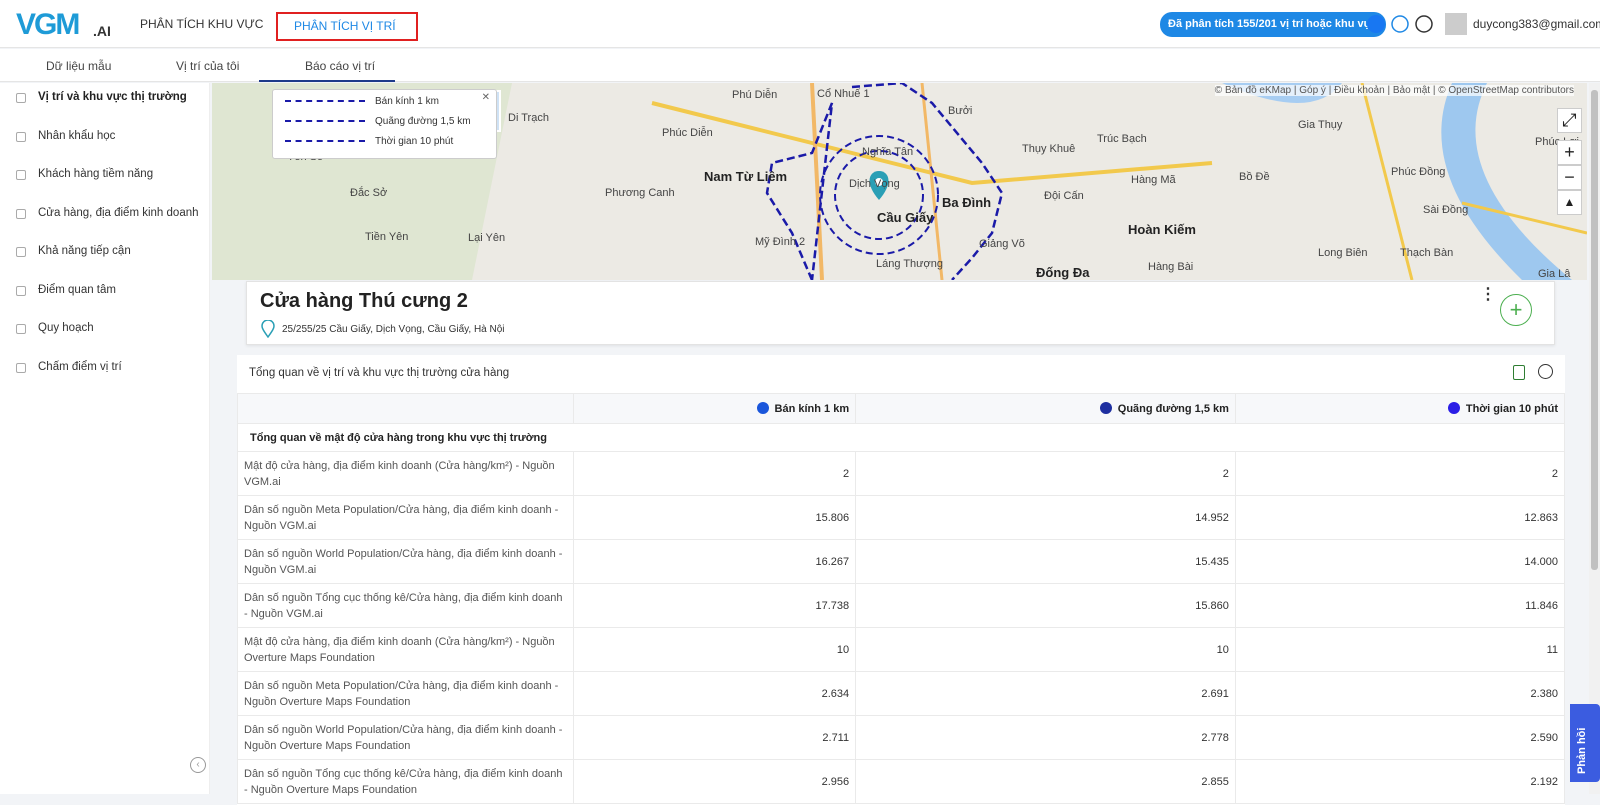 This screenshot has height=805, width=1600. What do you see at coordinates (1536, 24) in the screenshot?
I see `user-email: duycong383@gmail.com` at bounding box center [1536, 24].